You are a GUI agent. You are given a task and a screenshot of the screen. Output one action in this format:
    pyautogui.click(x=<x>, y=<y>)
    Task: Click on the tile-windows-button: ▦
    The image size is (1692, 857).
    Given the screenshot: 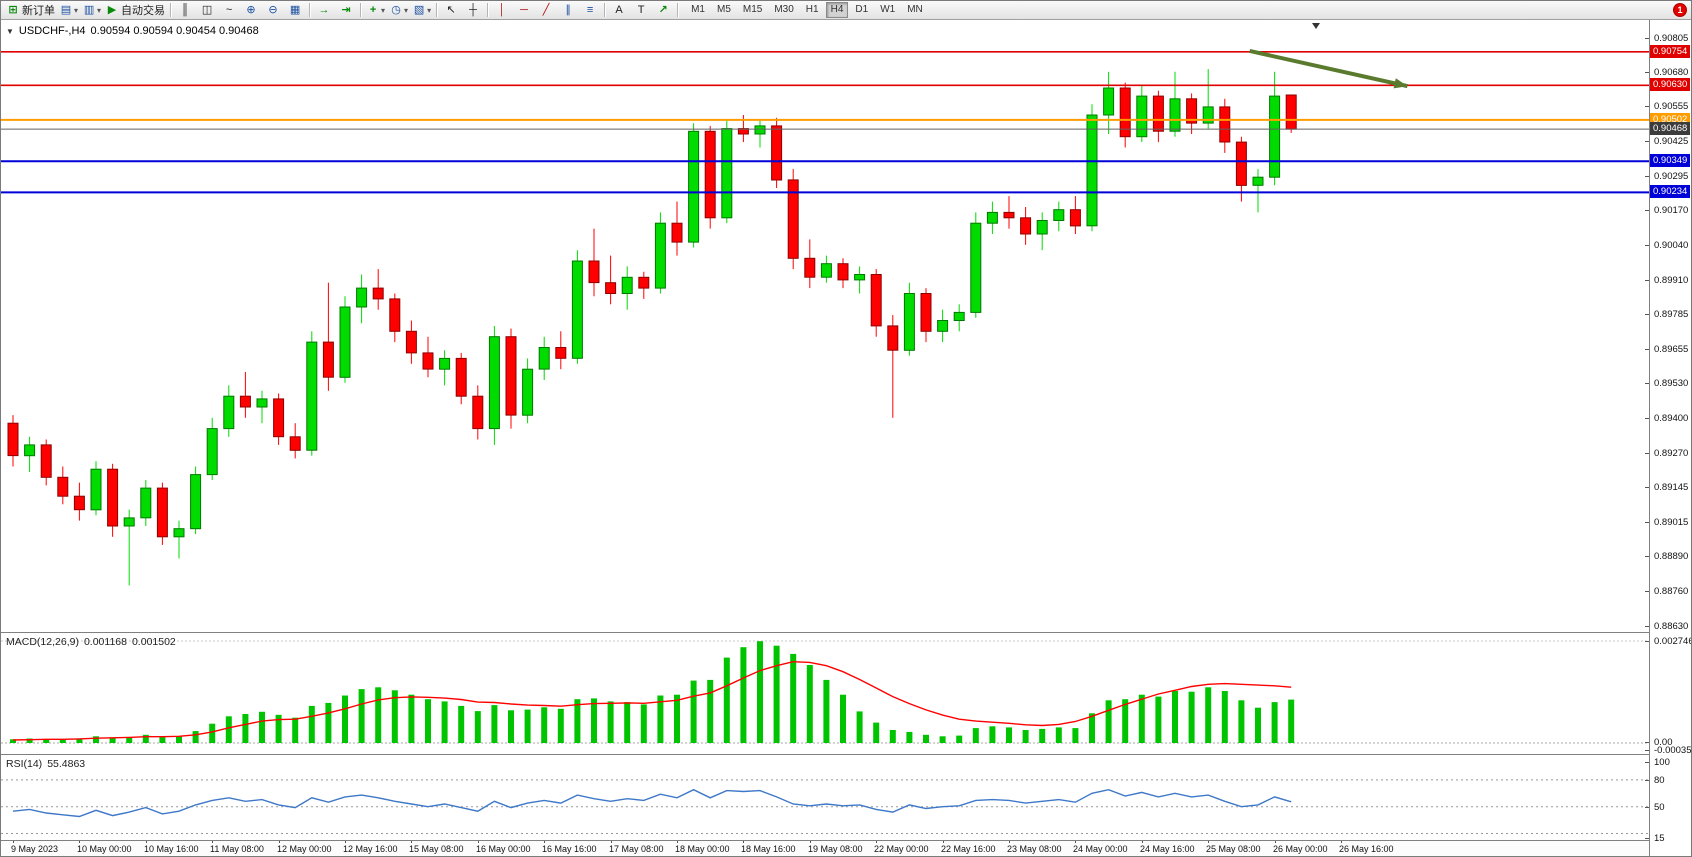 What is the action you would take?
    pyautogui.click(x=295, y=10)
    